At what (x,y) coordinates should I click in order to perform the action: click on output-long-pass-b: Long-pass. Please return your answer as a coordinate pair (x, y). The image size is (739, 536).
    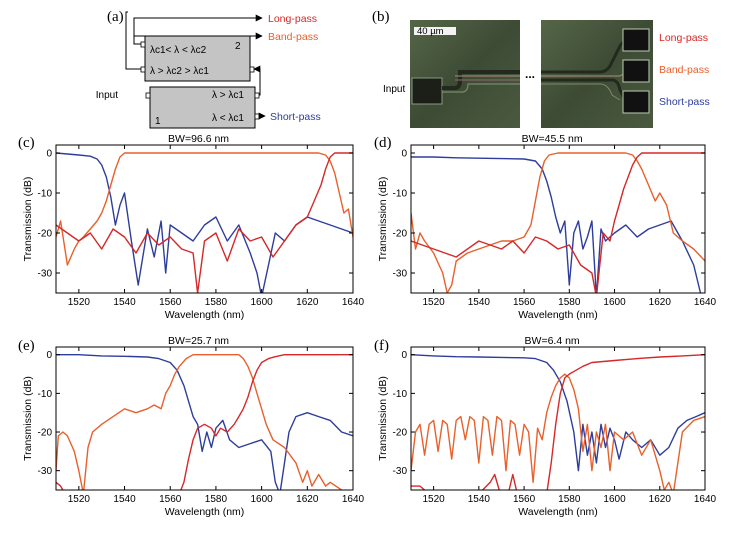
    Looking at the image, I should click on (683, 38).